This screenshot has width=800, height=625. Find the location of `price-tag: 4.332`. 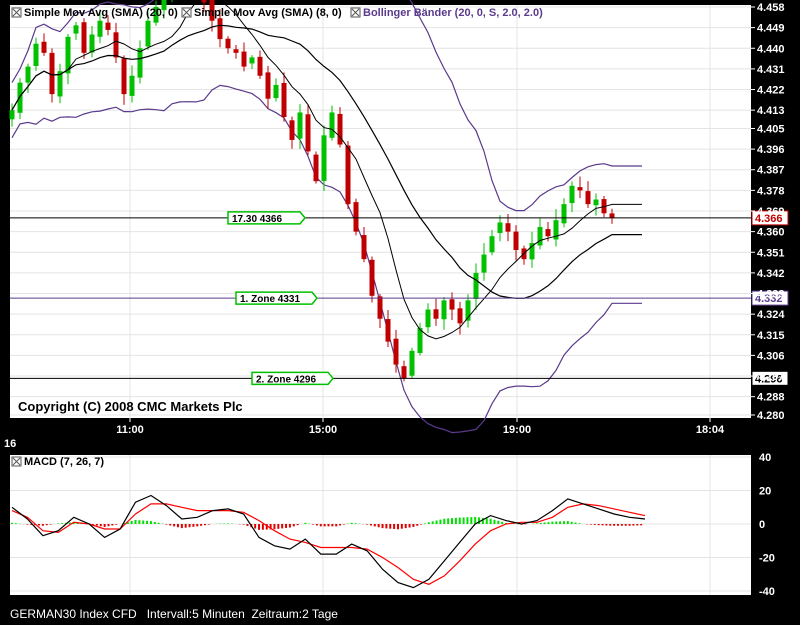

price-tag: 4.332 is located at coordinates (769, 299).